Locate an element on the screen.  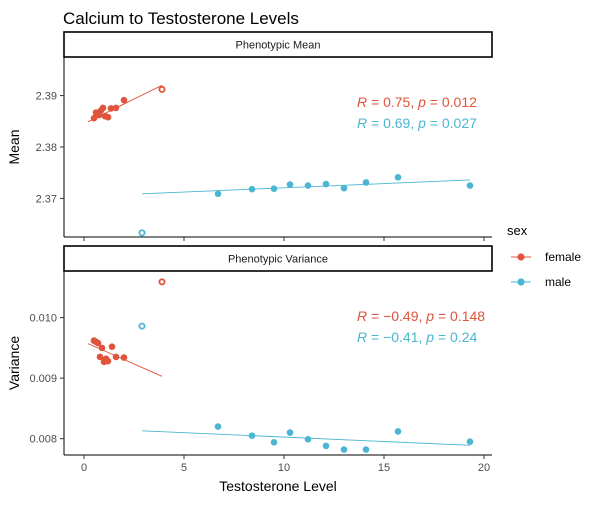
x-tick-label: 10 is located at coordinates (284, 468).